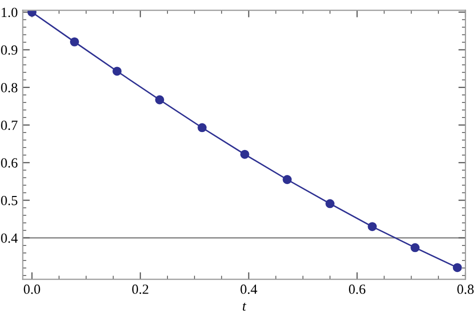 This screenshot has height=321, width=474. What do you see at coordinates (244, 306) in the screenshot?
I see `x-axis-title: t` at bounding box center [244, 306].